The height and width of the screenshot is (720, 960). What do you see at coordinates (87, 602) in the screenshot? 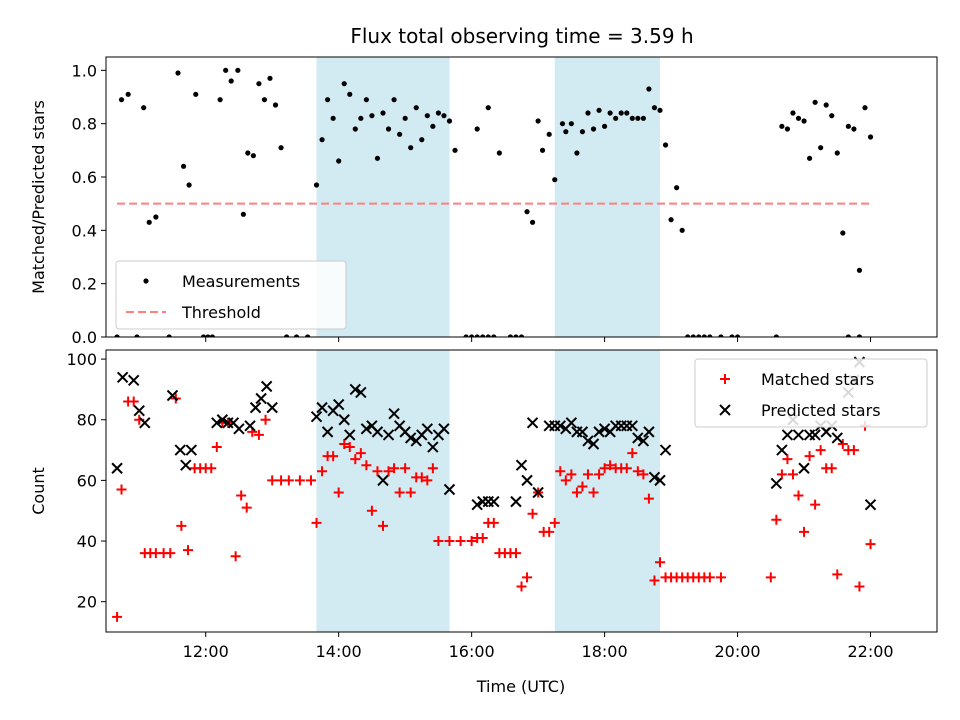
I see `y-tick-label: 20` at bounding box center [87, 602].